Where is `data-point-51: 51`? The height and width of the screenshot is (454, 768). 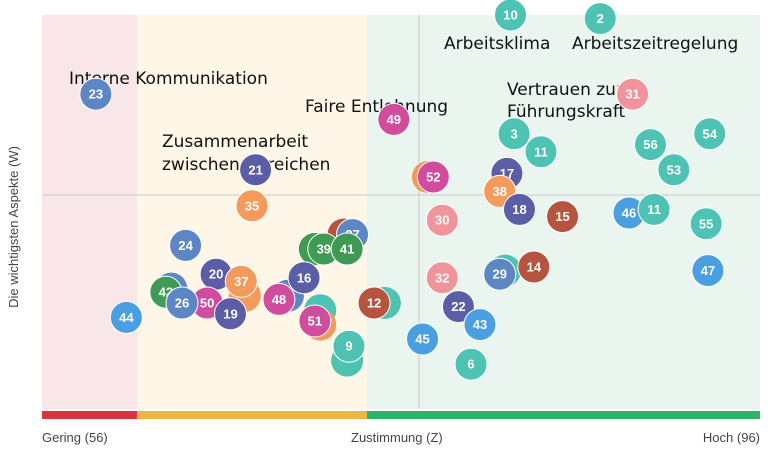 data-point-51: 51 is located at coordinates (315, 321).